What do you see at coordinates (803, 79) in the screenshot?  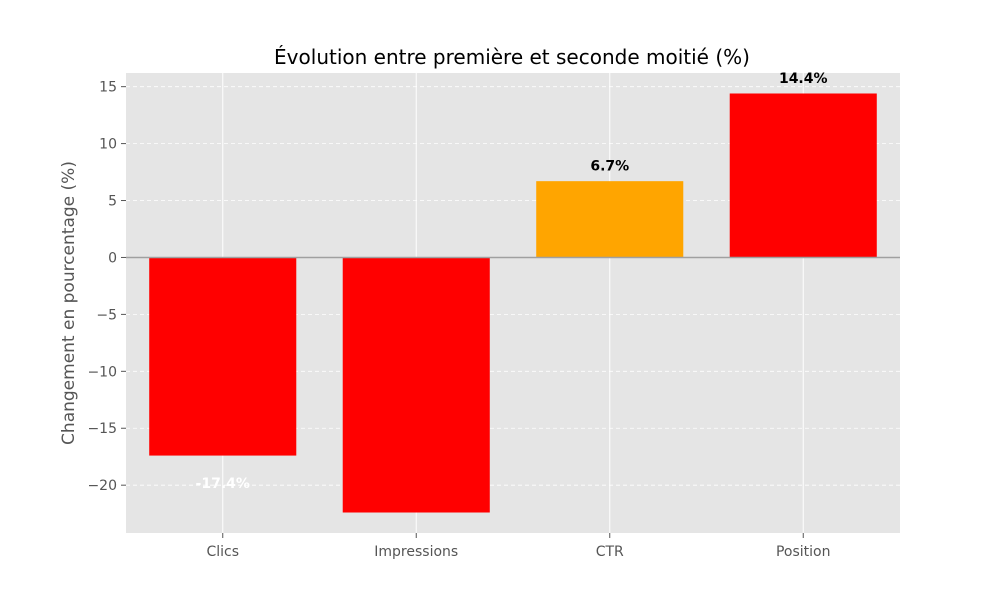 I see `data-label: 14.4%` at bounding box center [803, 79].